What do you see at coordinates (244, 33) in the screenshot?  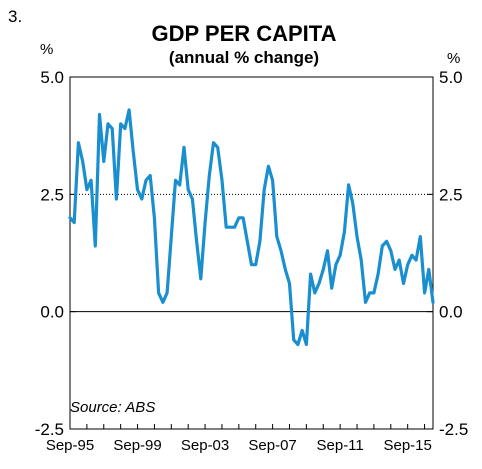 I see `chart-title: GDP PER CAPITA` at bounding box center [244, 33].